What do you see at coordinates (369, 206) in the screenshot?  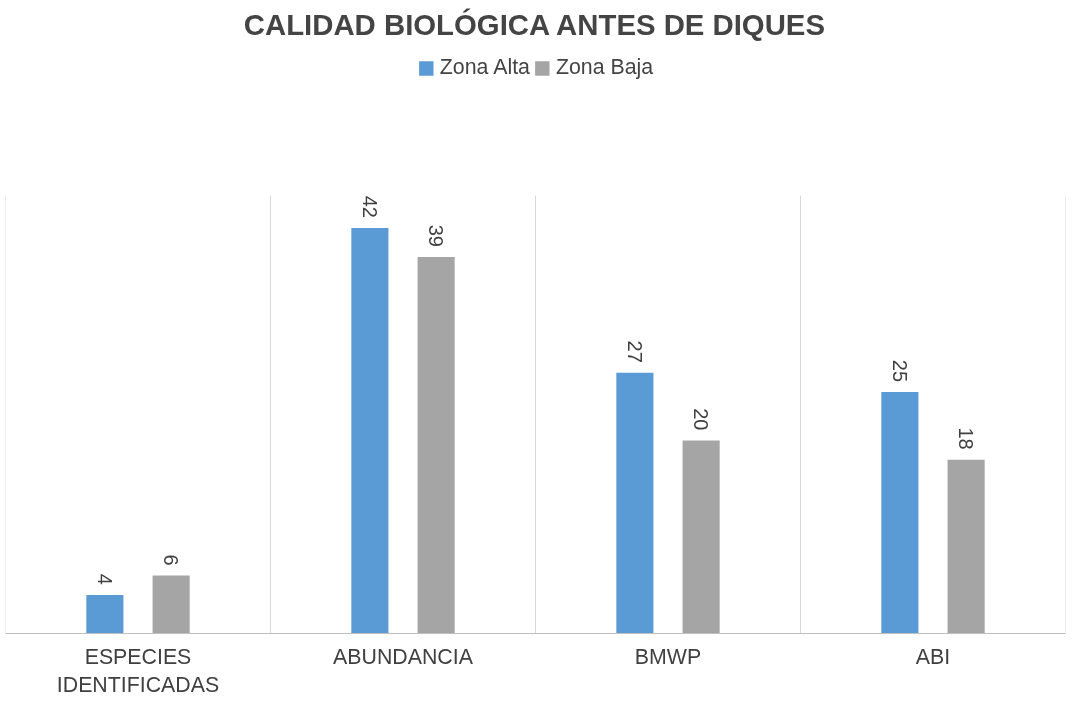 I see `data-label: 42` at bounding box center [369, 206].